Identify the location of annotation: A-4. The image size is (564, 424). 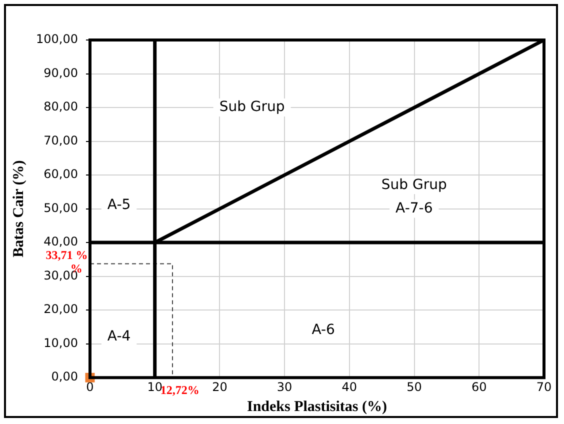
(119, 336).